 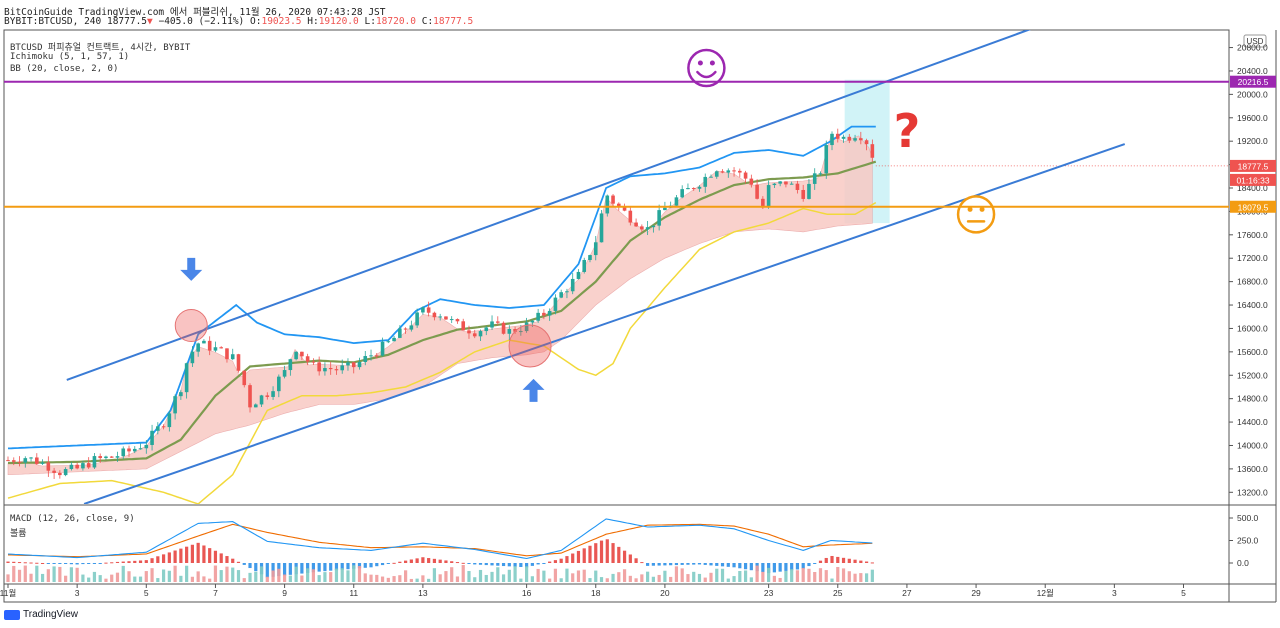 I want to click on symbol-label: BYBIT:BTCUSD, 240, so click(x=53, y=21).